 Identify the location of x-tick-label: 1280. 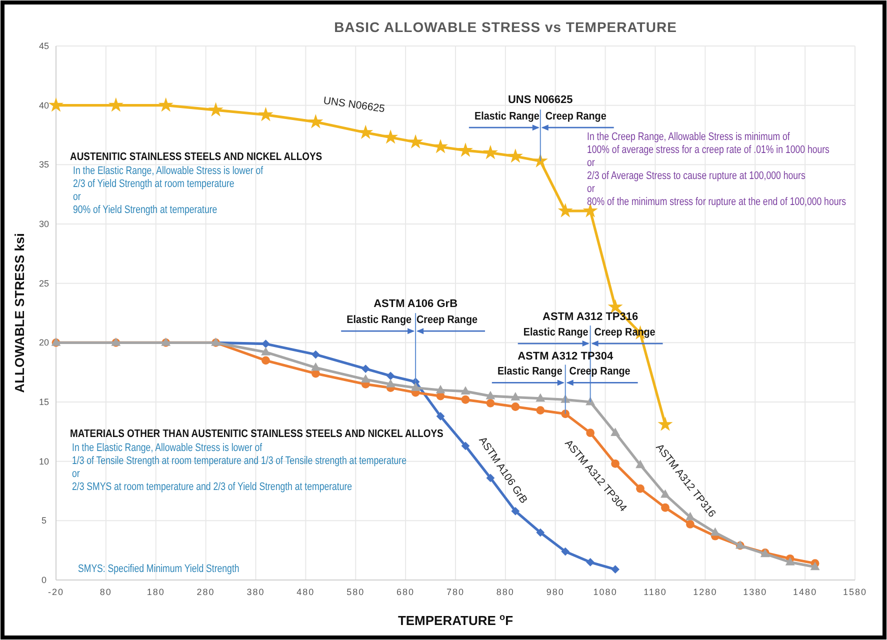
(705, 592).